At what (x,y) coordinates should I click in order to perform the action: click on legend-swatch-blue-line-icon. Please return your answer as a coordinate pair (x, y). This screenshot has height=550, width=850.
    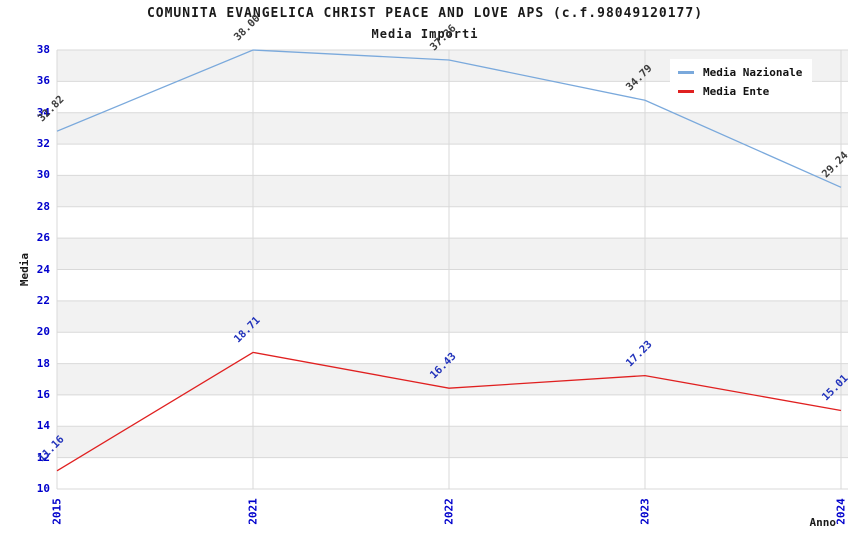
    Looking at the image, I should click on (686, 72).